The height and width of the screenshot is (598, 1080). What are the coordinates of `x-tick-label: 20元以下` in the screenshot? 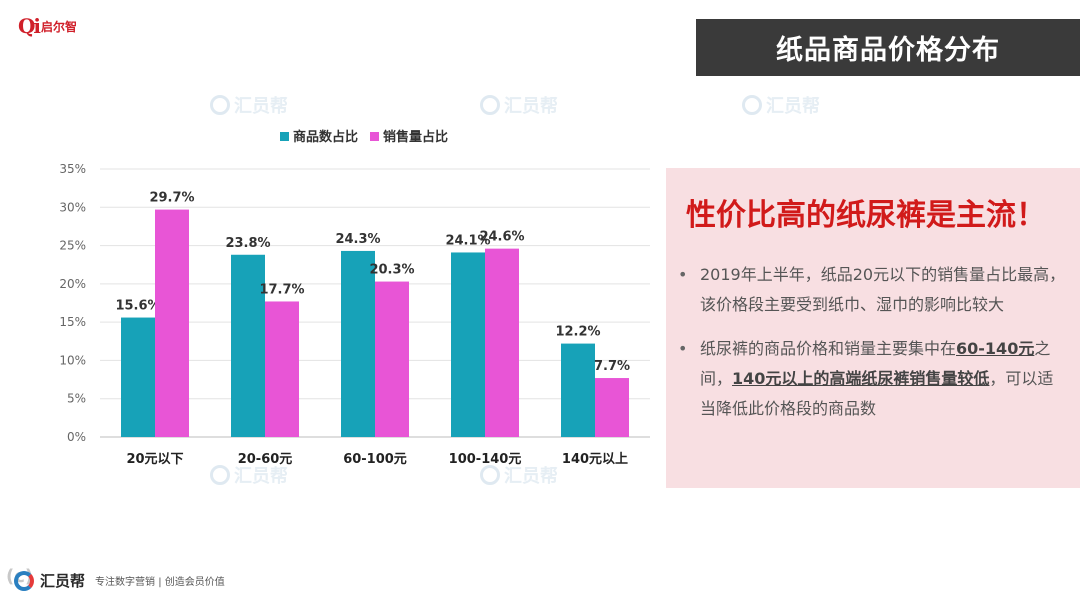 It's located at (154, 459).